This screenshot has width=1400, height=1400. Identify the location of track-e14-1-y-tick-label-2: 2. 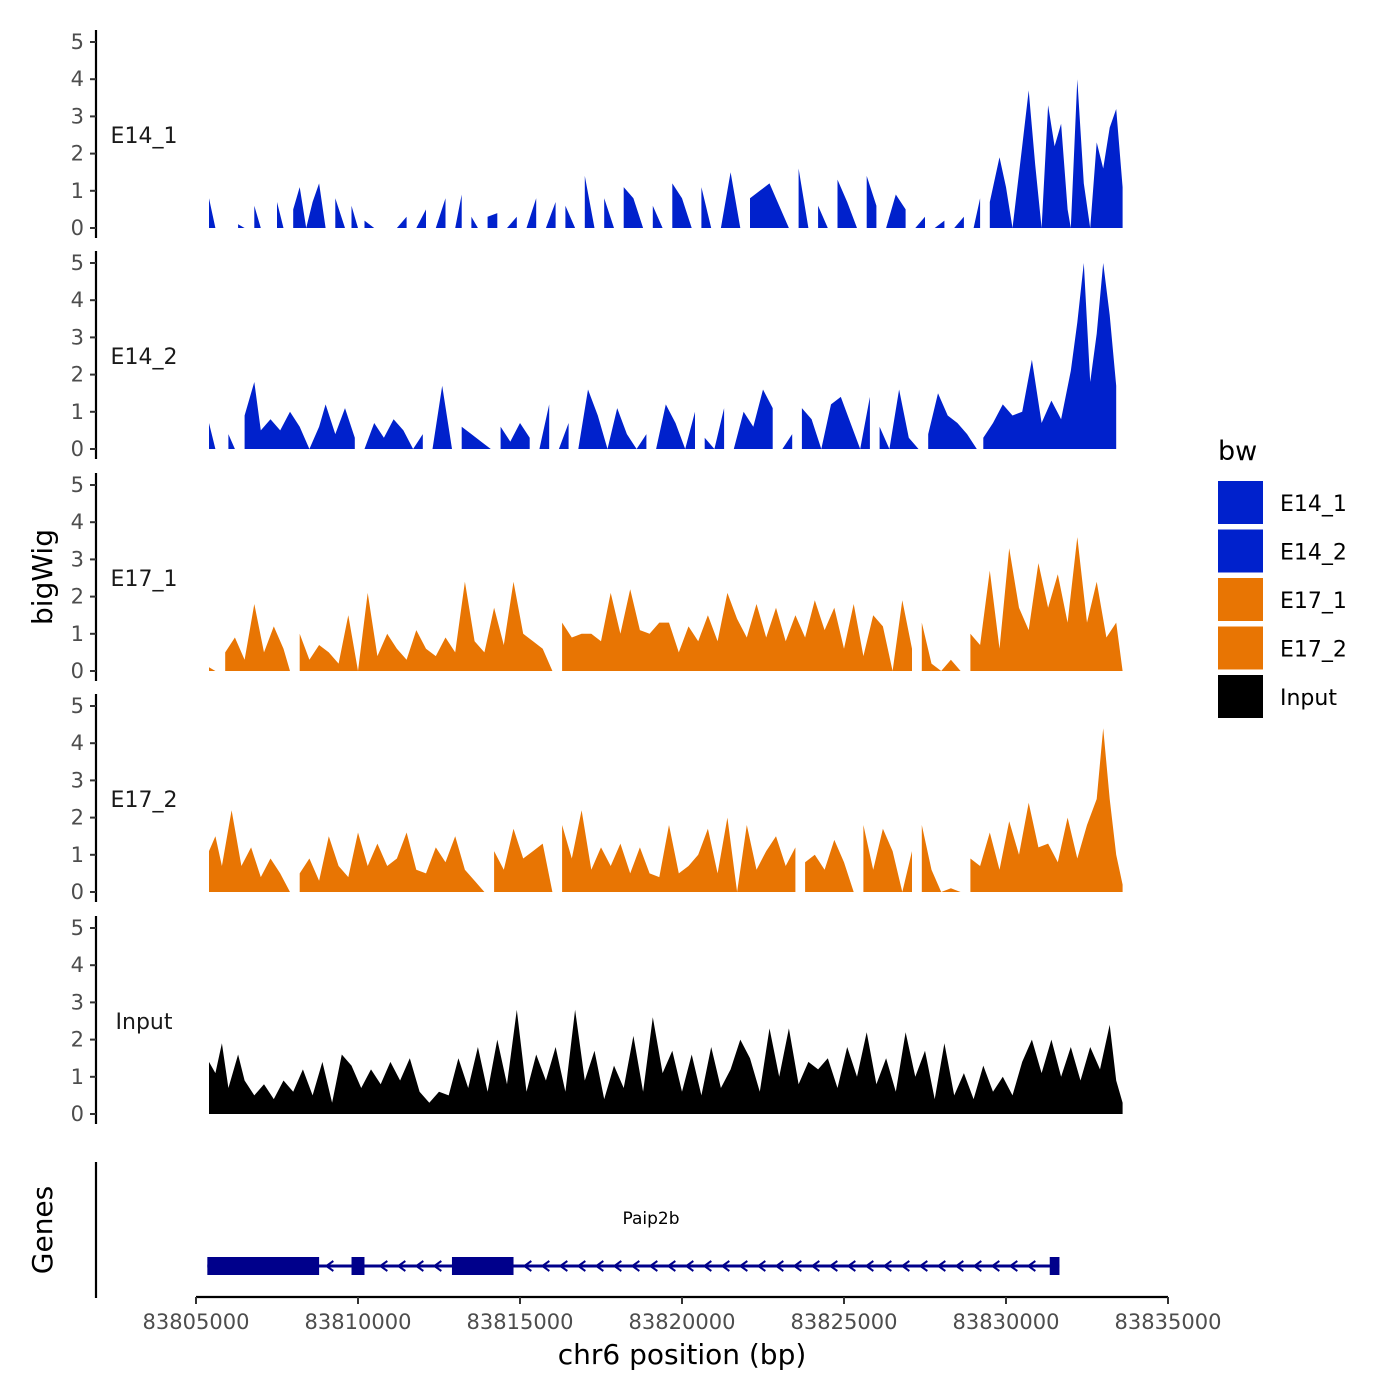
(77, 154).